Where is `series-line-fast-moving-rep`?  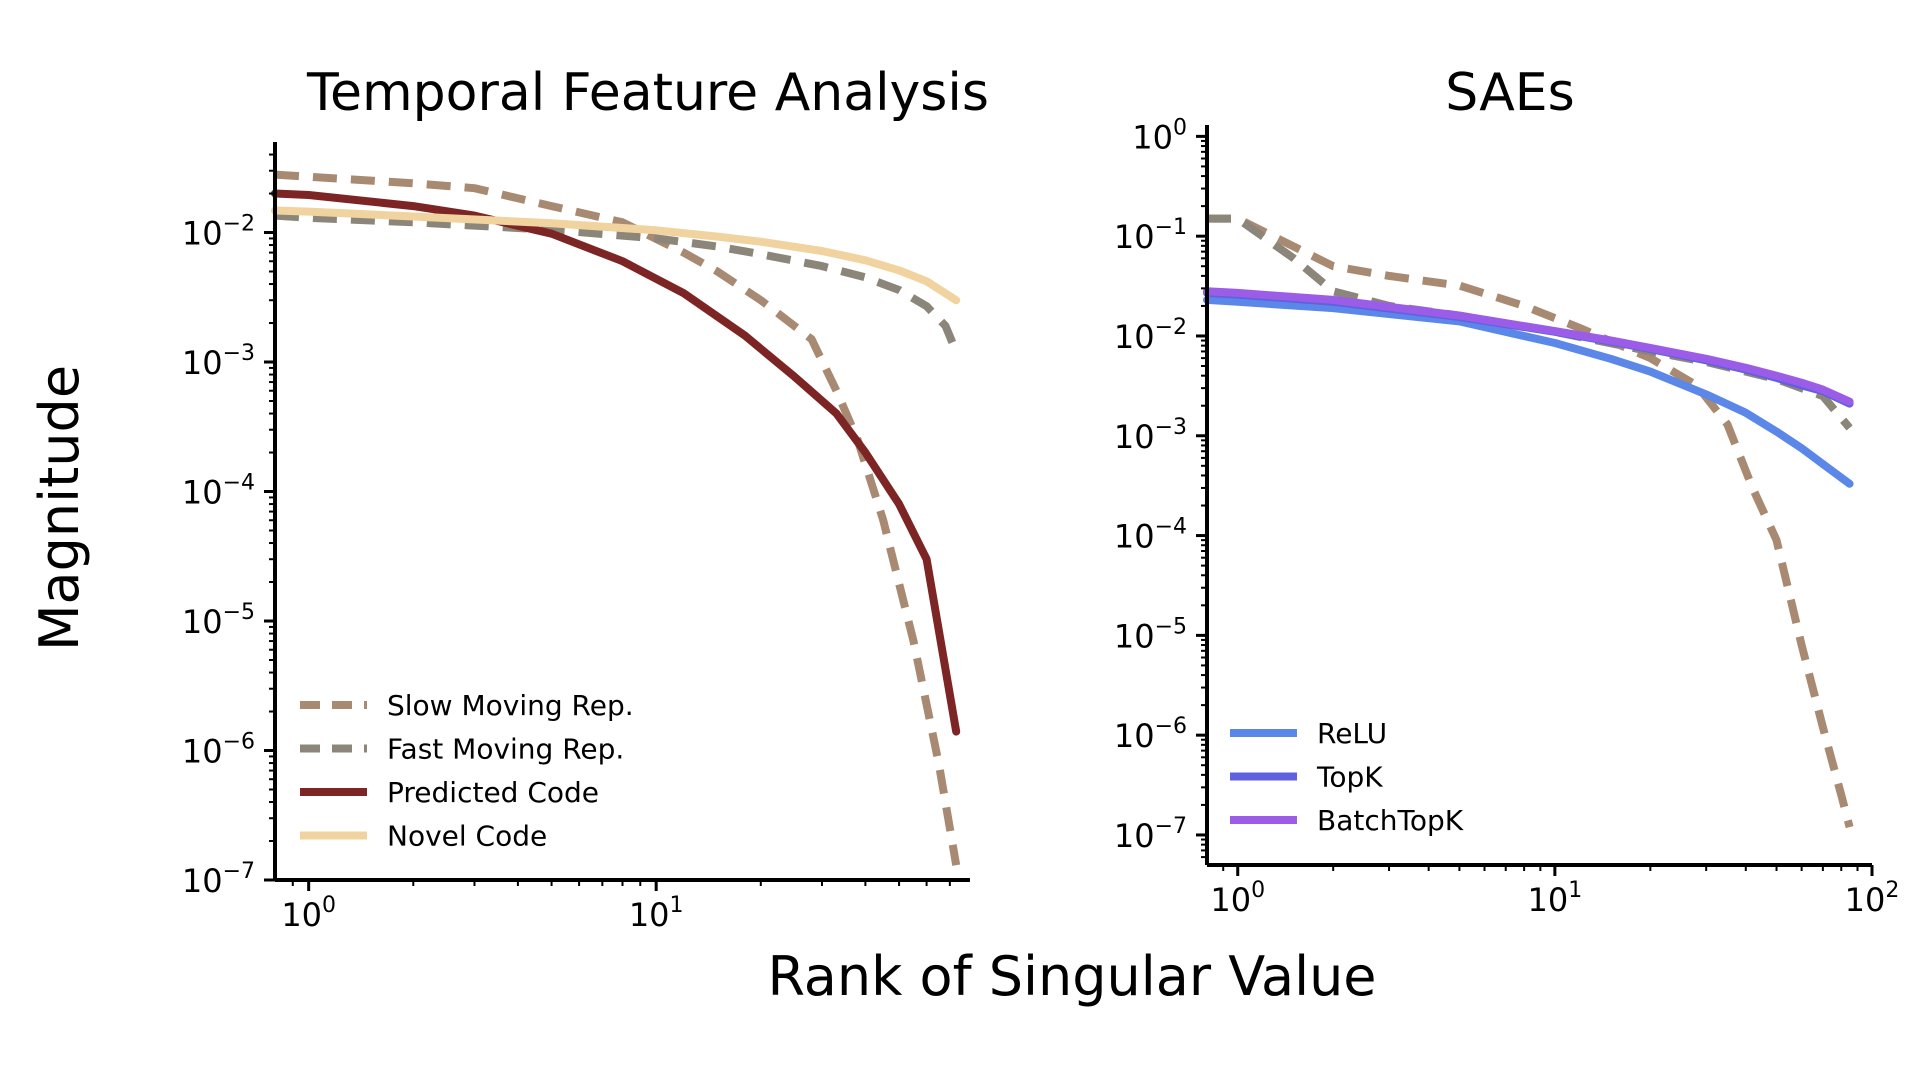
series-line-fast-moving-rep is located at coordinates (617, 282).